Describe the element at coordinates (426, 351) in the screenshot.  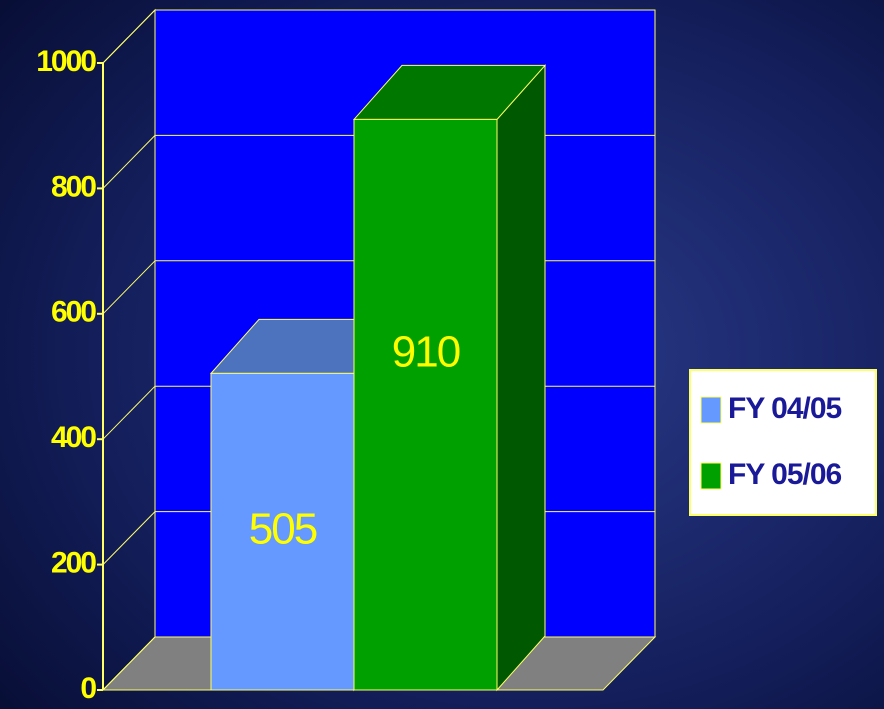
I see `data-label: 910` at that location.